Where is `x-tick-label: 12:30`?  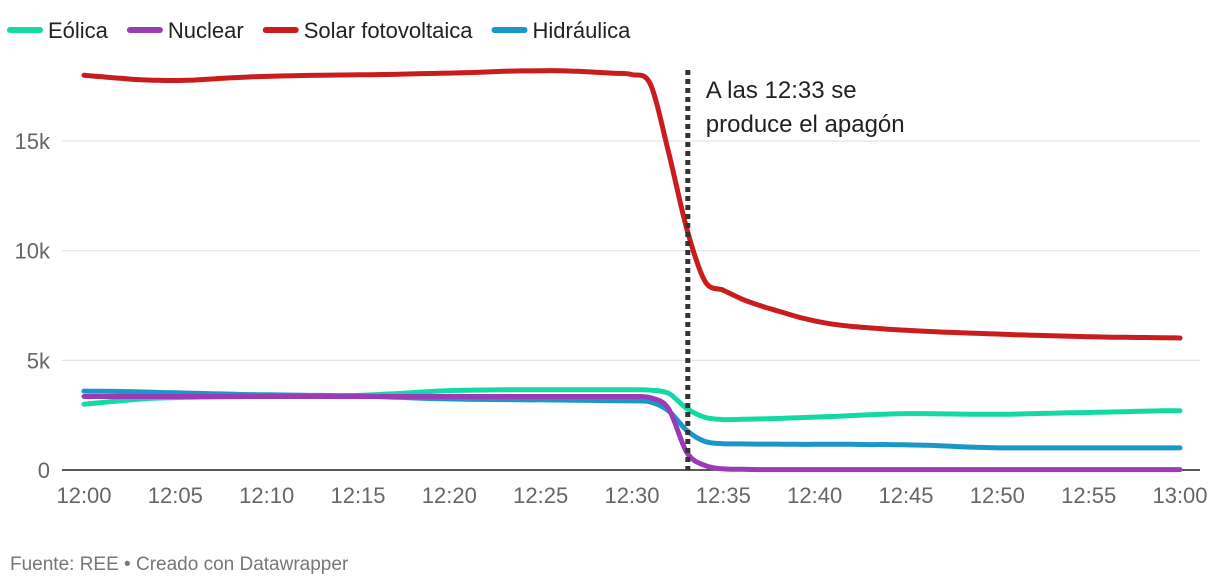
x-tick-label: 12:30 is located at coordinates (631, 495).